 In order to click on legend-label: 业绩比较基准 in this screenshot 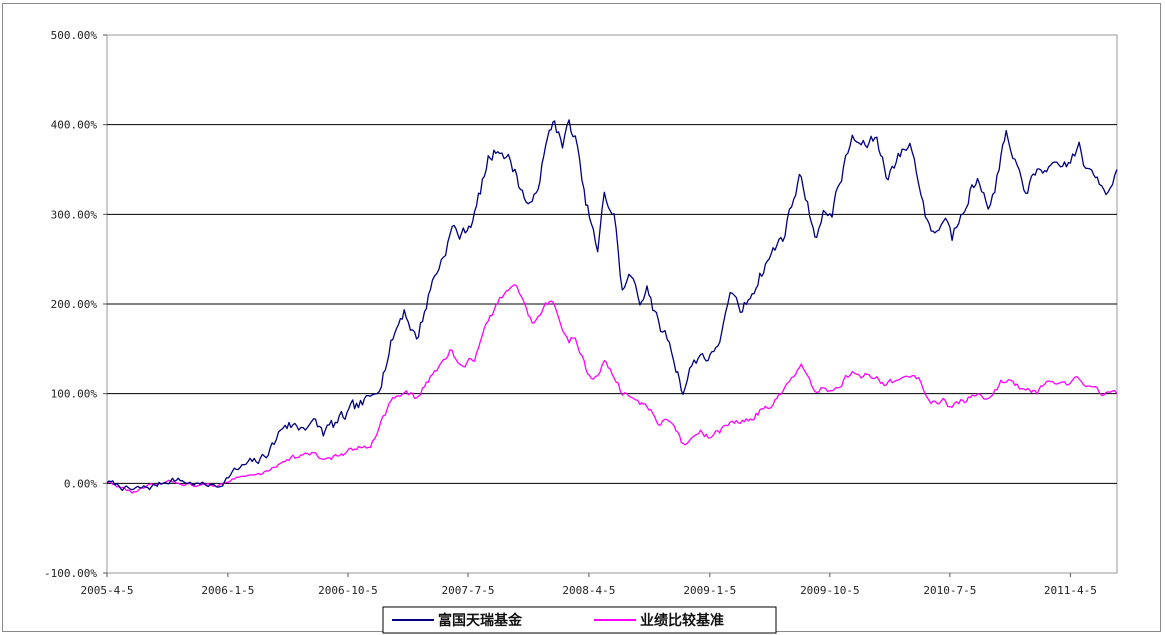, I will do `click(682, 620)`.